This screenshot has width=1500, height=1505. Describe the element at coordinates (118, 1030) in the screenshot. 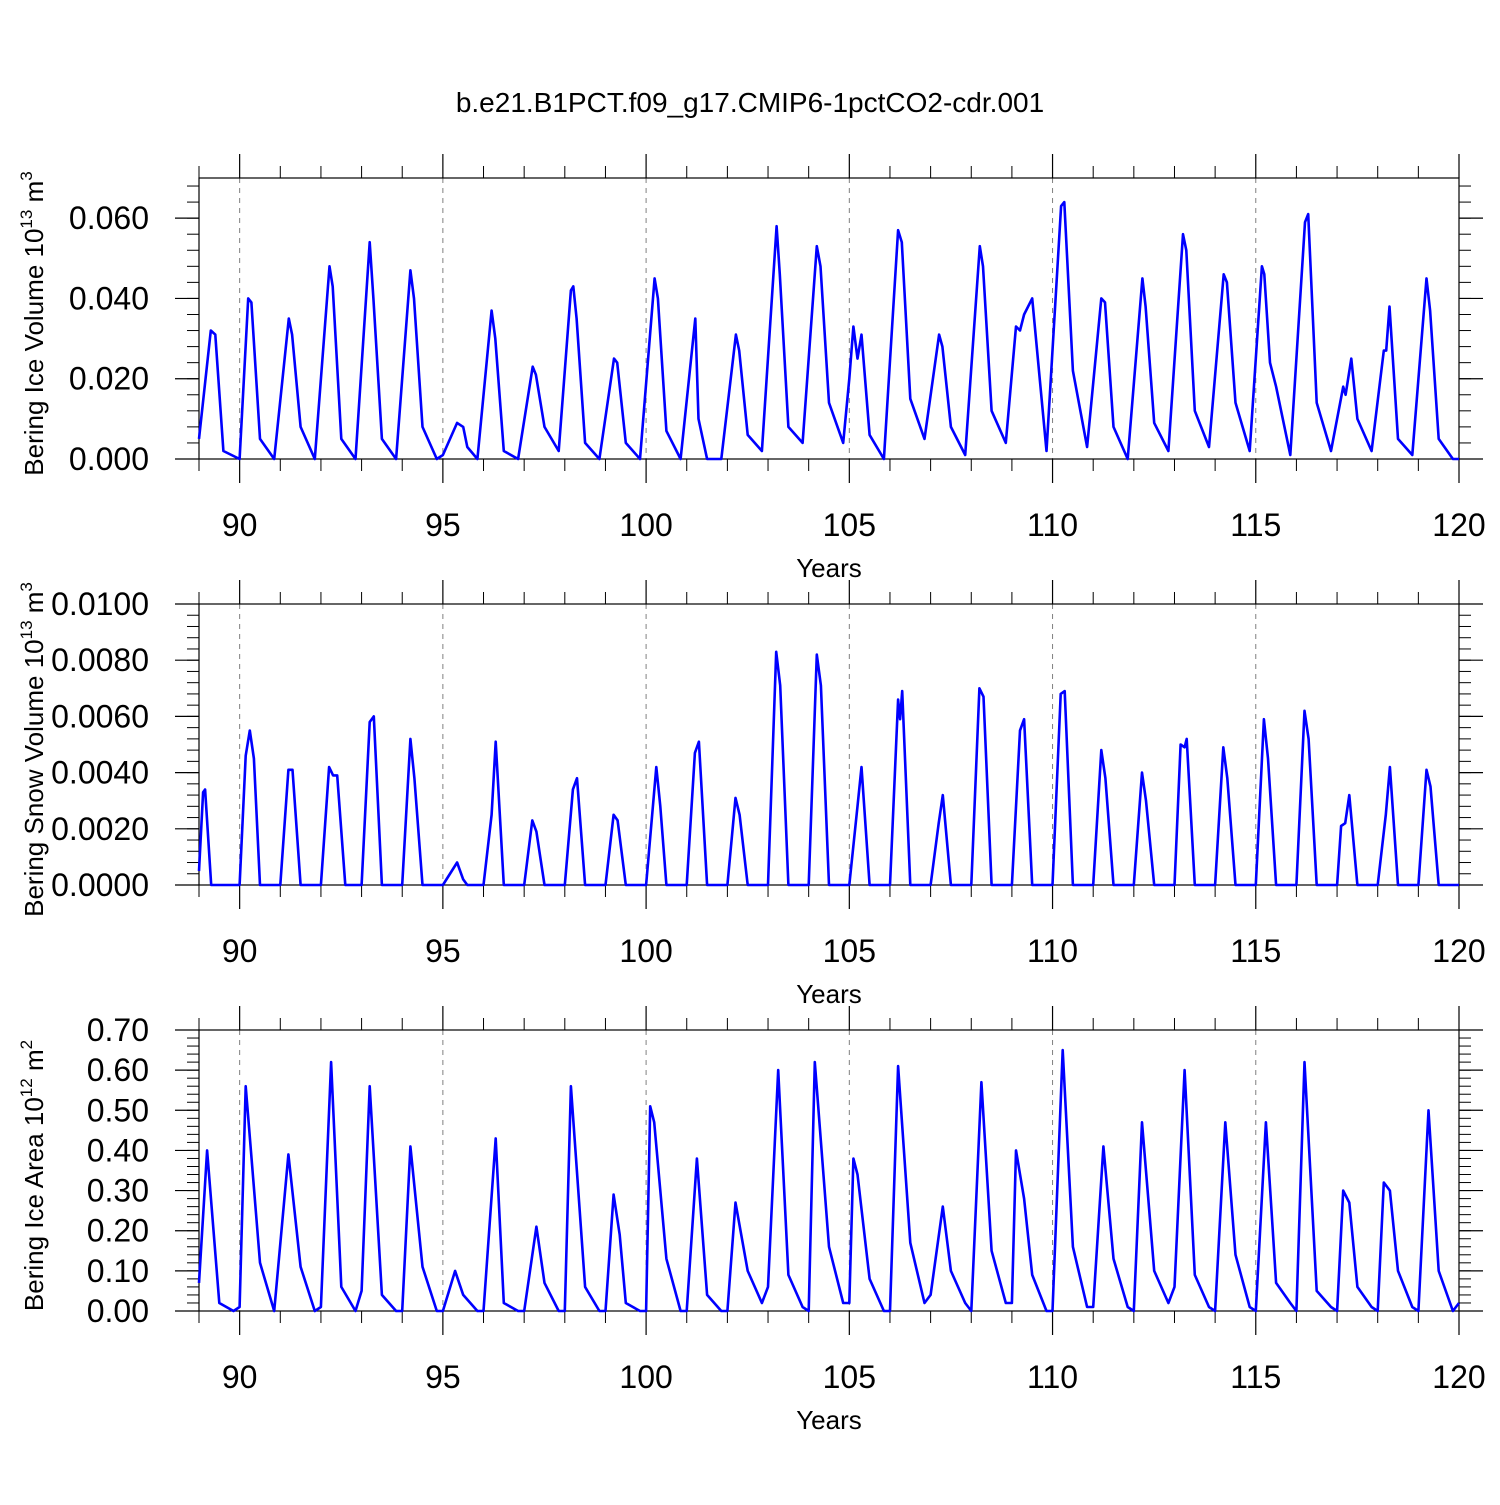

I see `y-tick-label: 0.70` at that location.